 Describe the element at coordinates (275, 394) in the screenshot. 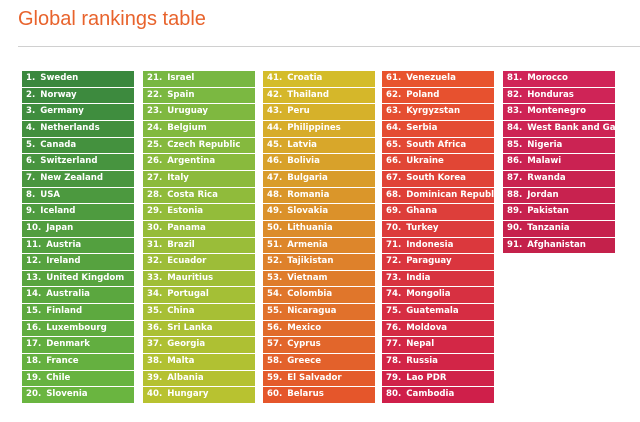

I see `rank-number: 60.` at that location.